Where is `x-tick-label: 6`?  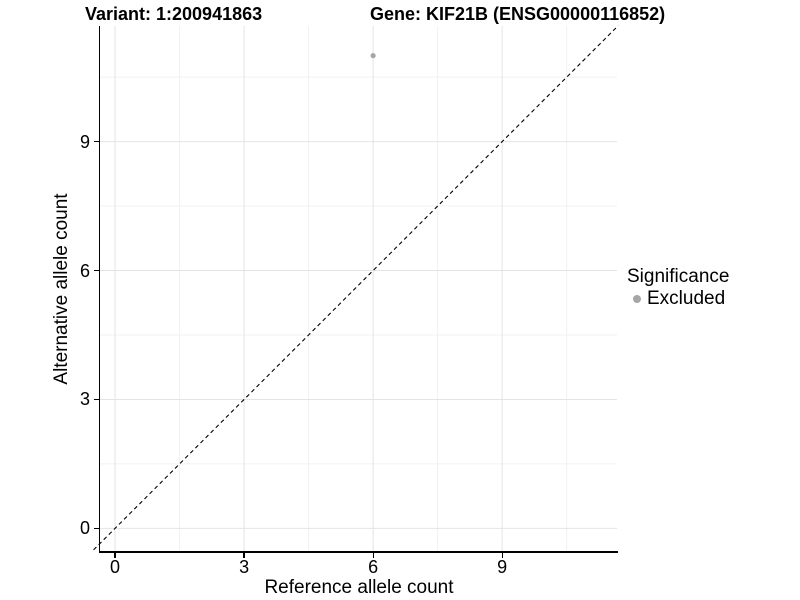
x-tick-label: 6 is located at coordinates (373, 567).